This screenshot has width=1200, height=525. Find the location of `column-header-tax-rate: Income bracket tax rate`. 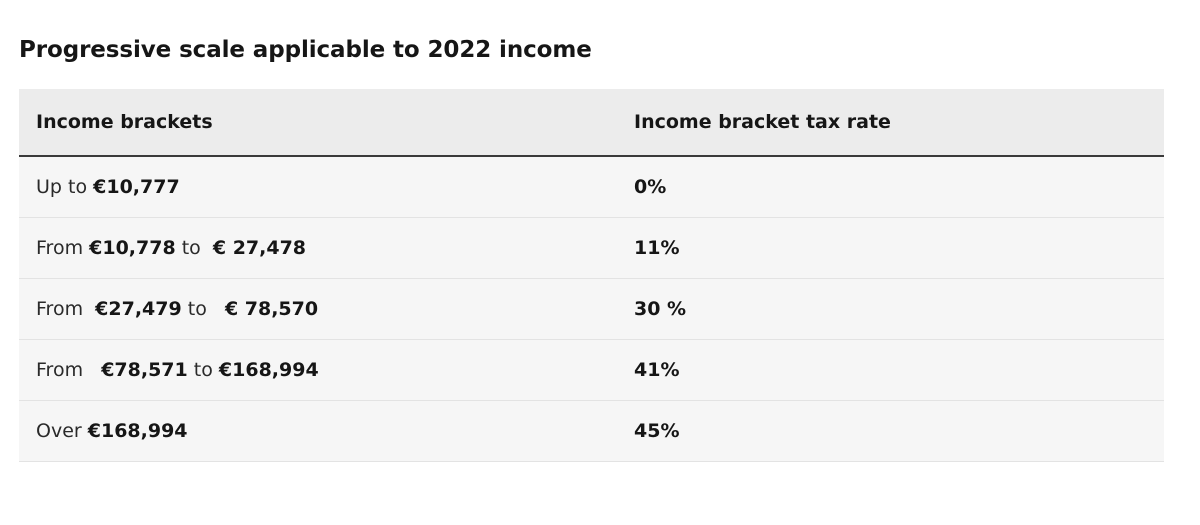

column-header-tax-rate: Income bracket tax rate is located at coordinates (890, 123).